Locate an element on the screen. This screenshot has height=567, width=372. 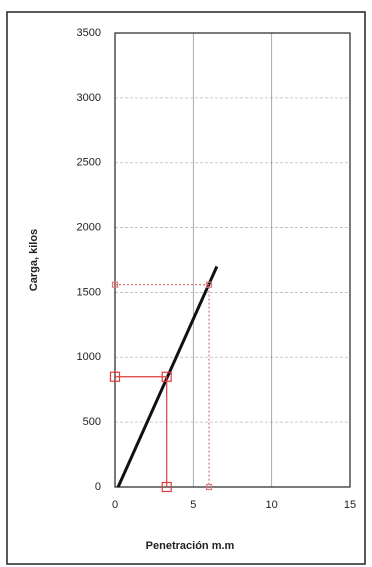
x-tick-label: 0 is located at coordinates (115, 505).